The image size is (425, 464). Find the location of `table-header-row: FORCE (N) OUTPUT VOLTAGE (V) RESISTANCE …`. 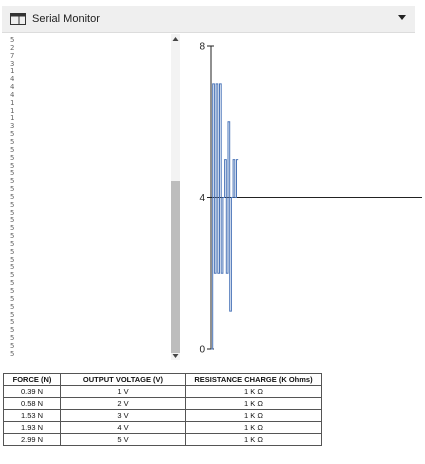

table-header-row: FORCE (N) OUTPUT VOLTAGE (V) RESISTANCE … is located at coordinates (162, 379).